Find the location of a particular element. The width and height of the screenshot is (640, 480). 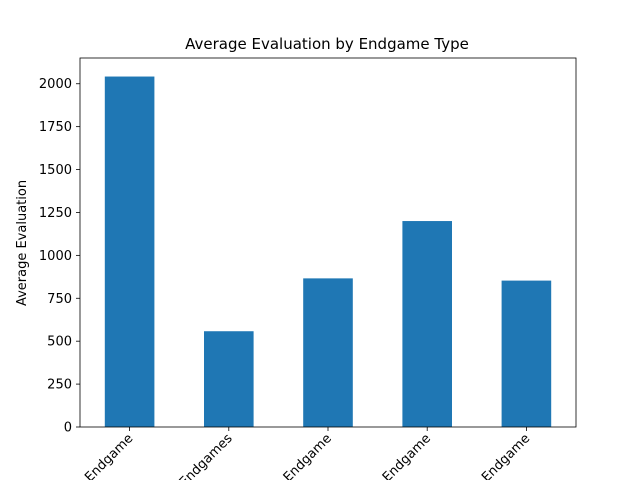

y-tick-label: 1000 is located at coordinates (55, 256).